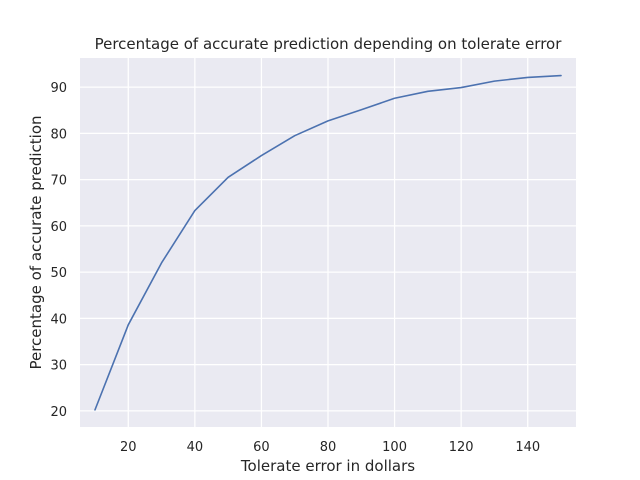 The width and height of the screenshot is (640, 480). I want to click on x-tick-label: 80, so click(328, 447).